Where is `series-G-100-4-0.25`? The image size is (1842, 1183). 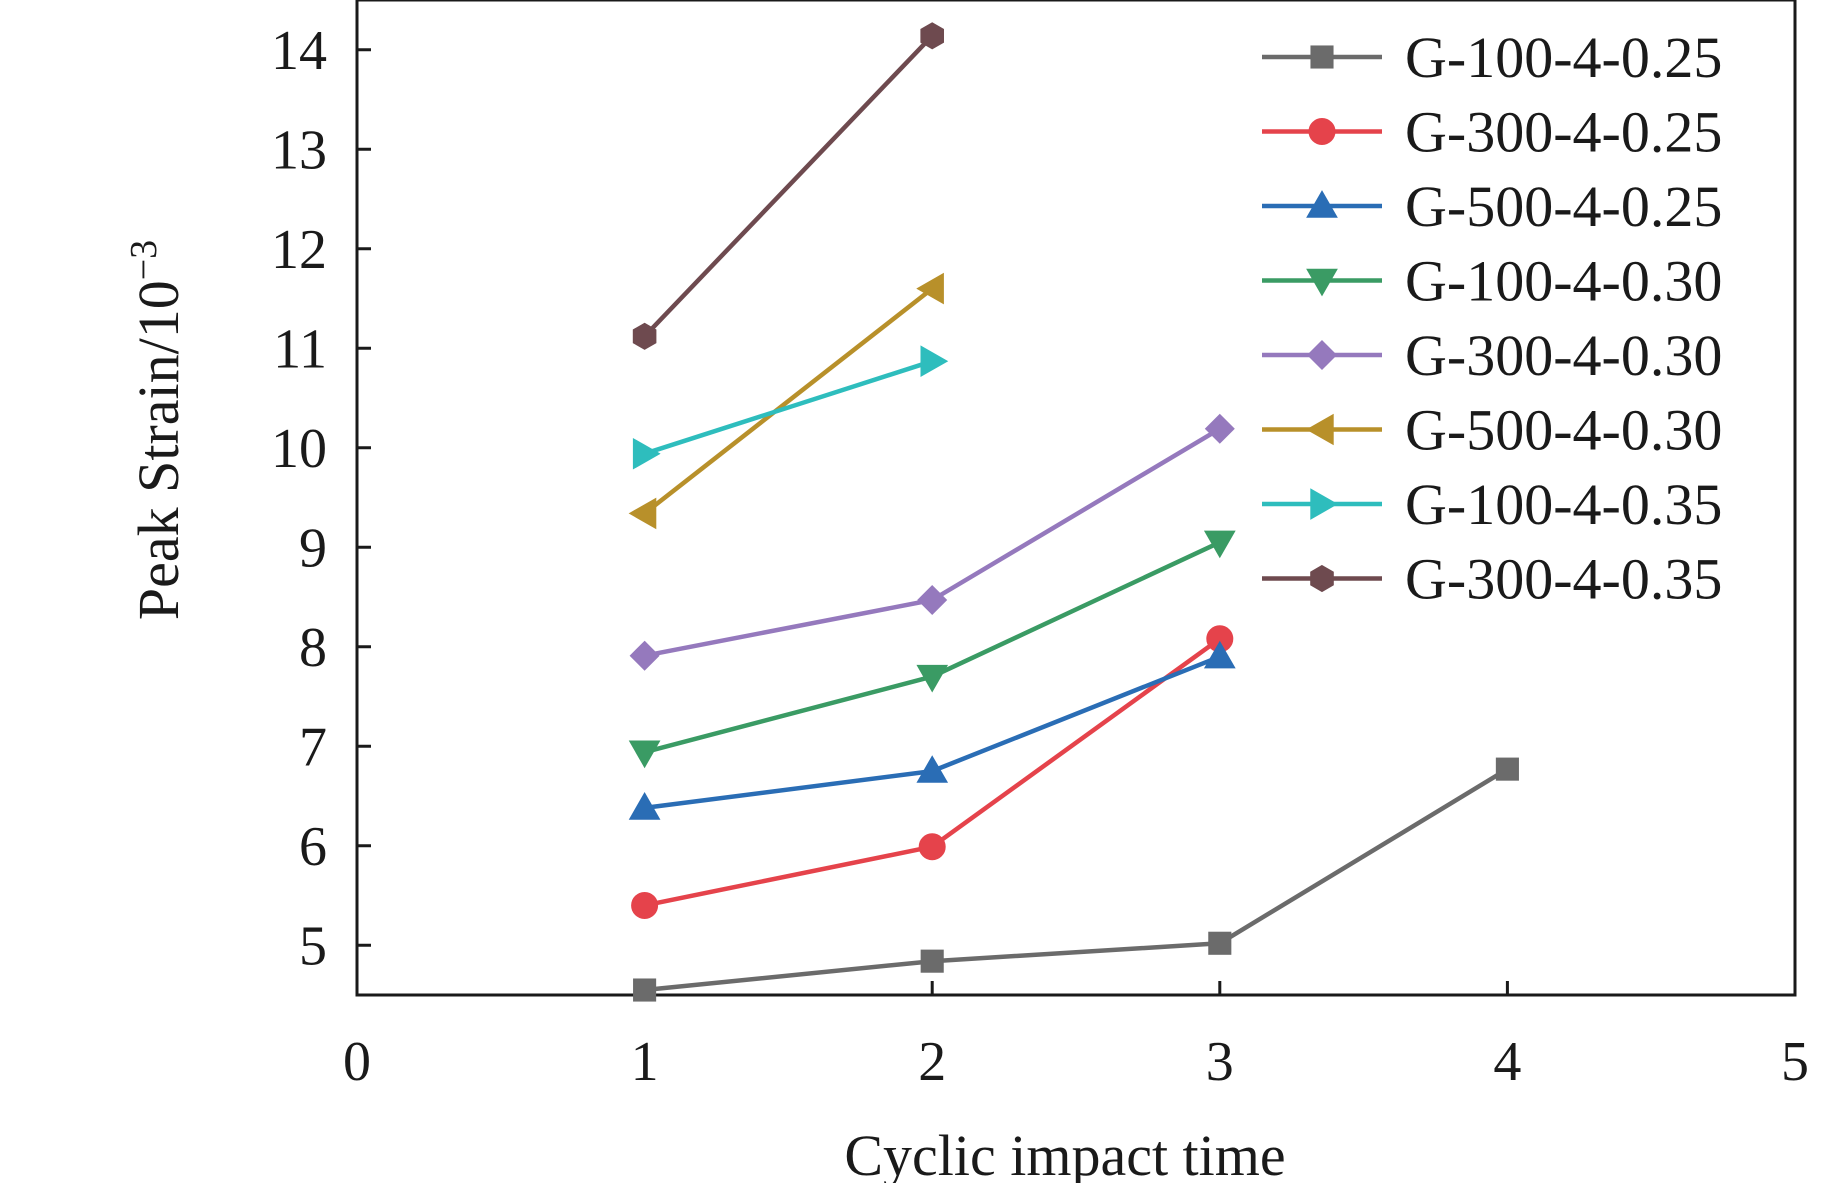
series-G-100-4-0.25 is located at coordinates (1076, 879).